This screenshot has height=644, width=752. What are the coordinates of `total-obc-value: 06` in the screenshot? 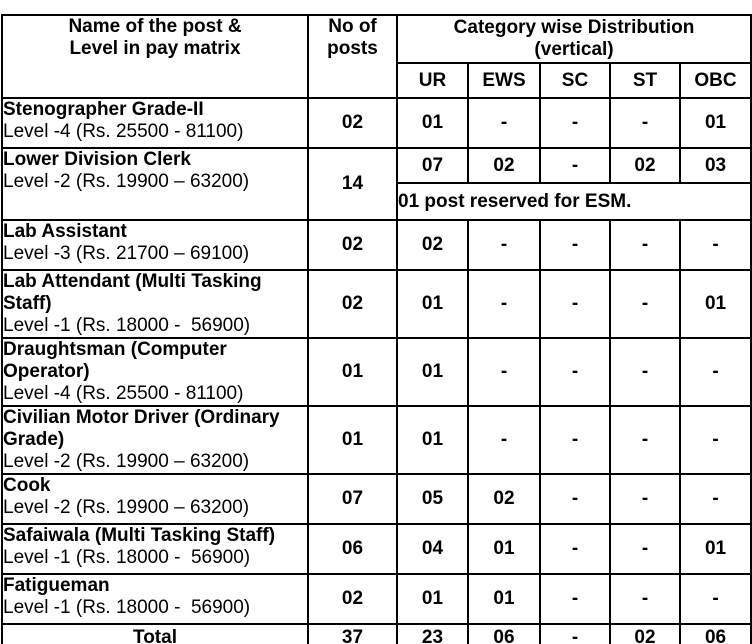 It's located at (715, 633).